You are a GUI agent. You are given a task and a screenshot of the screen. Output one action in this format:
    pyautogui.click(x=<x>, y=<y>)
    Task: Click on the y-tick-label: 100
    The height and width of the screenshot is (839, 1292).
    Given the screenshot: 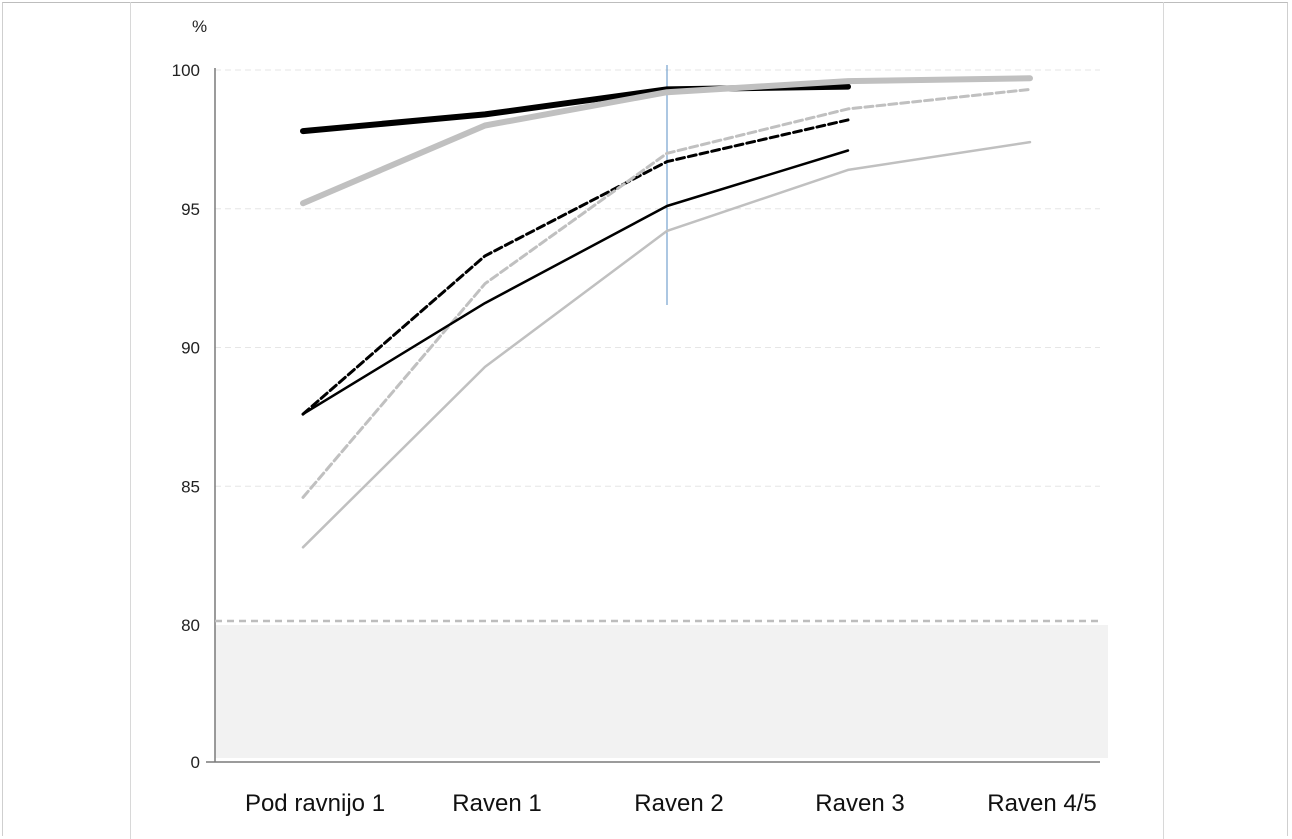 What is the action you would take?
    pyautogui.click(x=186, y=70)
    